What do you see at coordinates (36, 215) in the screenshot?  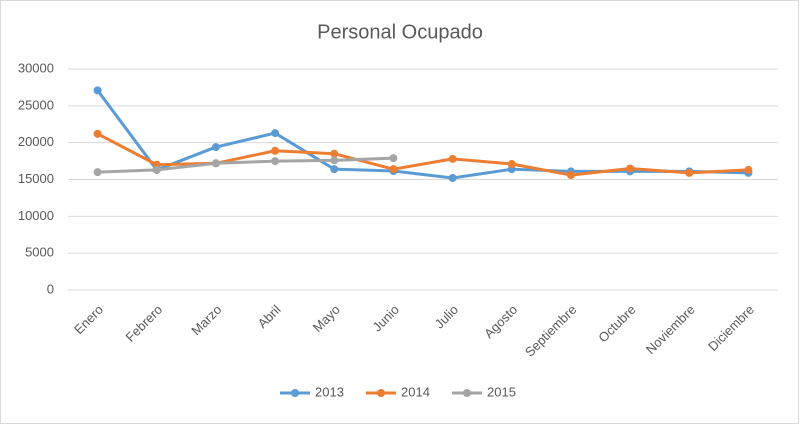 I see `y-tick-label: 10000` at bounding box center [36, 215].